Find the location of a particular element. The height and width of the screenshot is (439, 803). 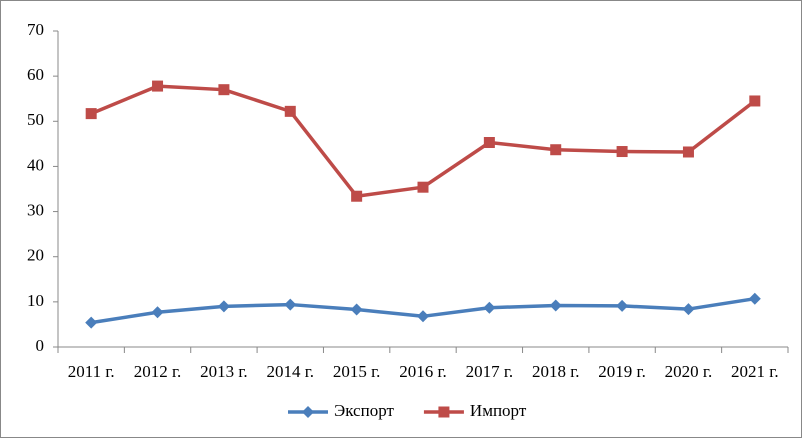

x-tick-label: 2011 г. is located at coordinates (91, 371).